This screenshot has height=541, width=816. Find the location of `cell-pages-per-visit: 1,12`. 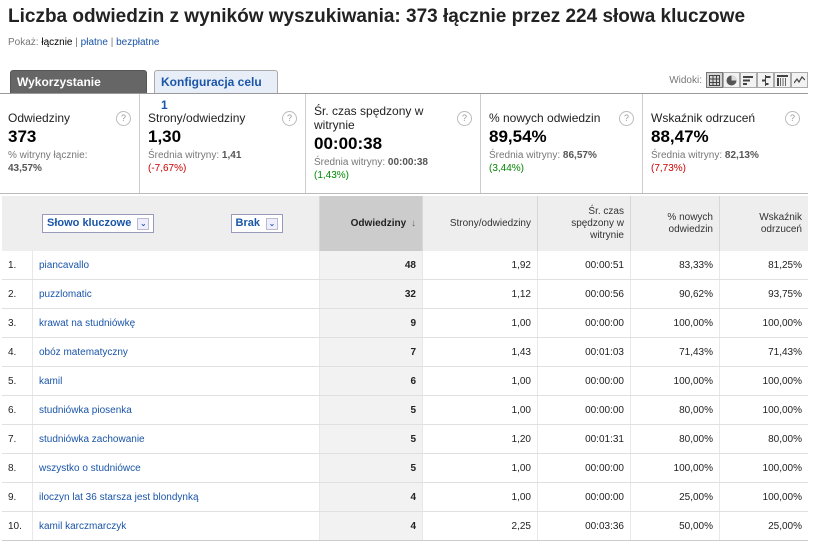

cell-pages-per-visit: 1,12 is located at coordinates (480, 294).